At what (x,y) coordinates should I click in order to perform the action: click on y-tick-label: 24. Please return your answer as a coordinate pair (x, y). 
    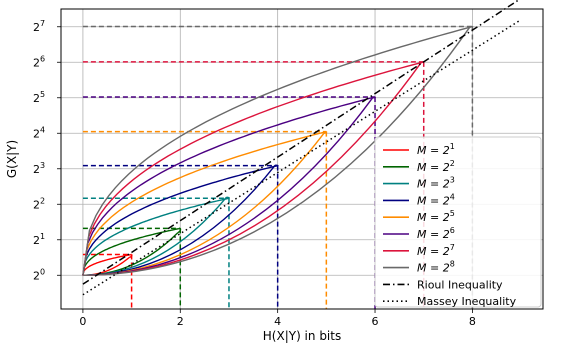
    Looking at the image, I should click on (39, 132).